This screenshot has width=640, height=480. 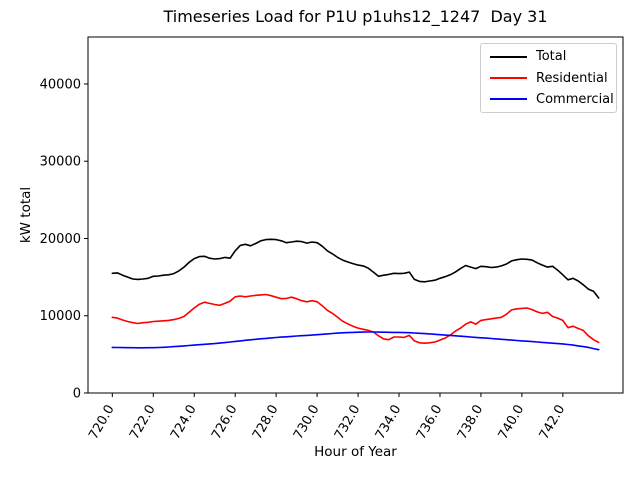 What do you see at coordinates (355, 268) in the screenshot?
I see `plot-line-total` at bounding box center [355, 268].